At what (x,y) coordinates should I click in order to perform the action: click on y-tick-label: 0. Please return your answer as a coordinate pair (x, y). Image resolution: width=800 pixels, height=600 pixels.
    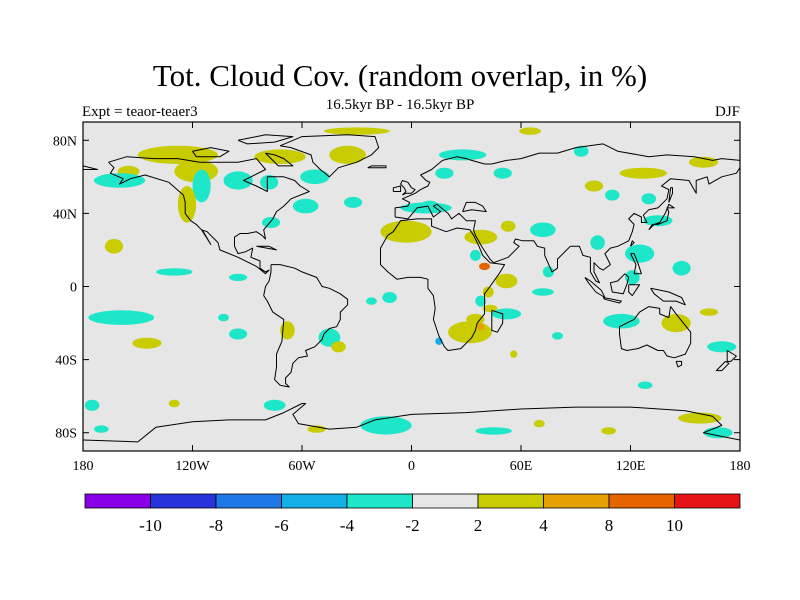
    Looking at the image, I should click on (73, 288).